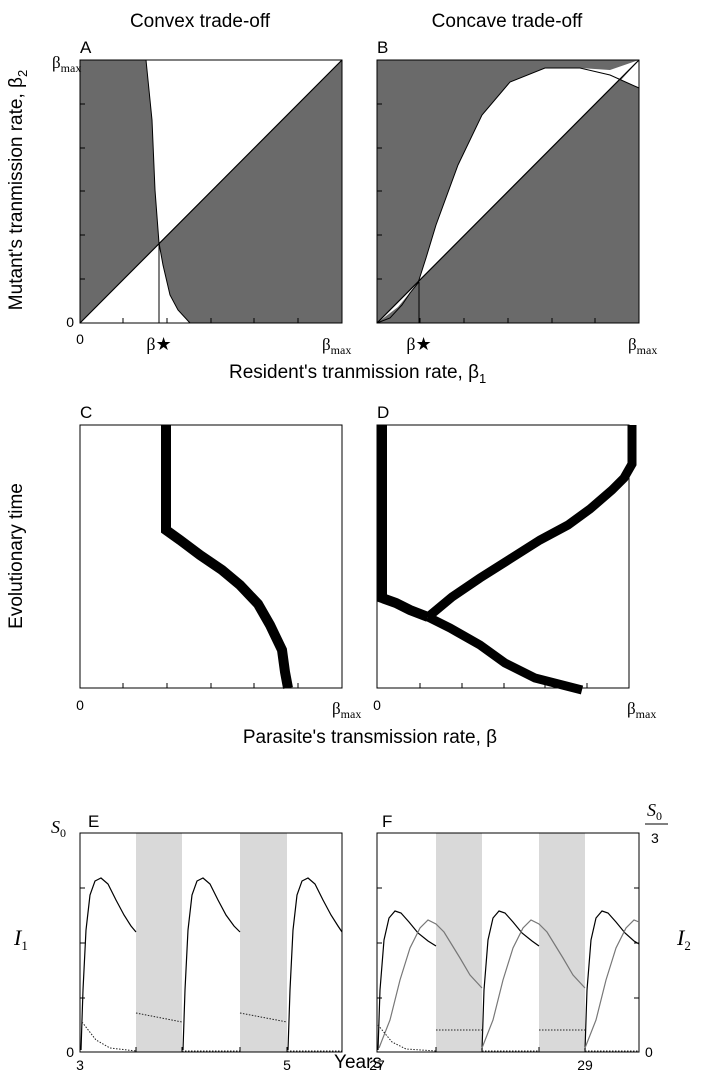 This screenshot has height=1072, width=711. Describe the element at coordinates (649, 1052) in the screenshot. I see `panel-f-y-tick-0: 0` at that location.